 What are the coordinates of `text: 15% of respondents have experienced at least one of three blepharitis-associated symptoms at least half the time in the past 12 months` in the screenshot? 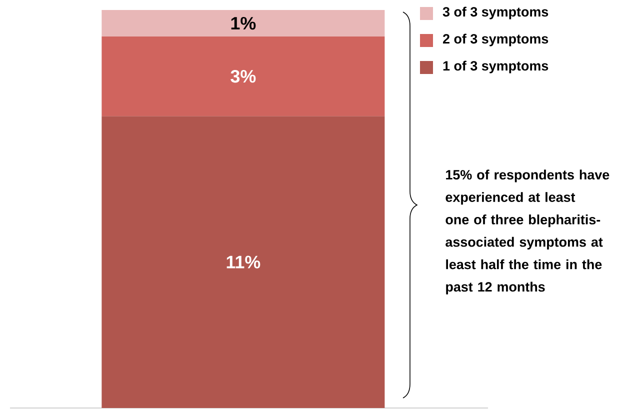 It's located at (528, 232).